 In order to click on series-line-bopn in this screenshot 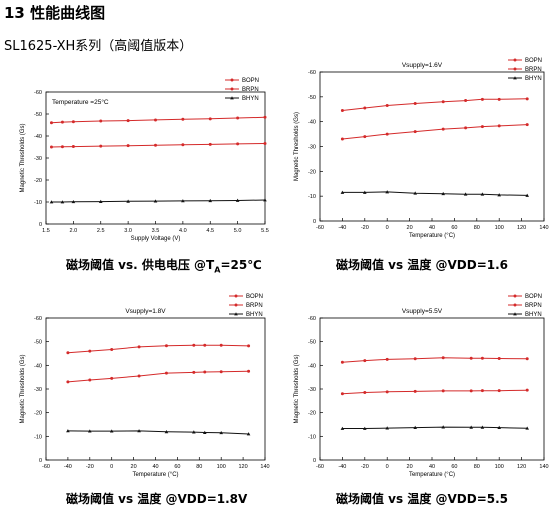, I will do `click(158, 120)`.